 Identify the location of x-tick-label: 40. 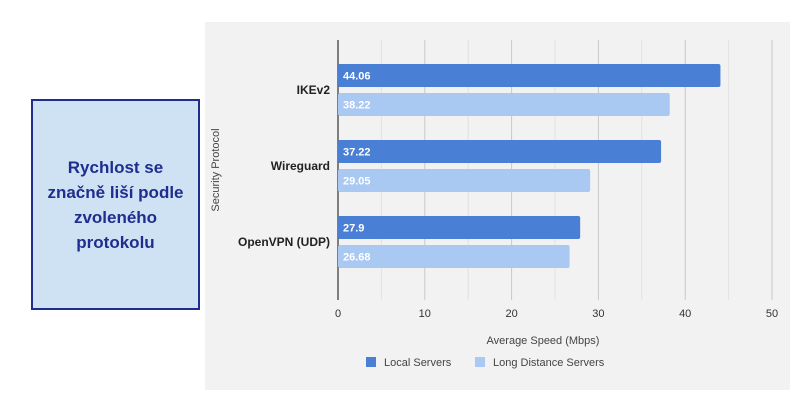
(685, 314).